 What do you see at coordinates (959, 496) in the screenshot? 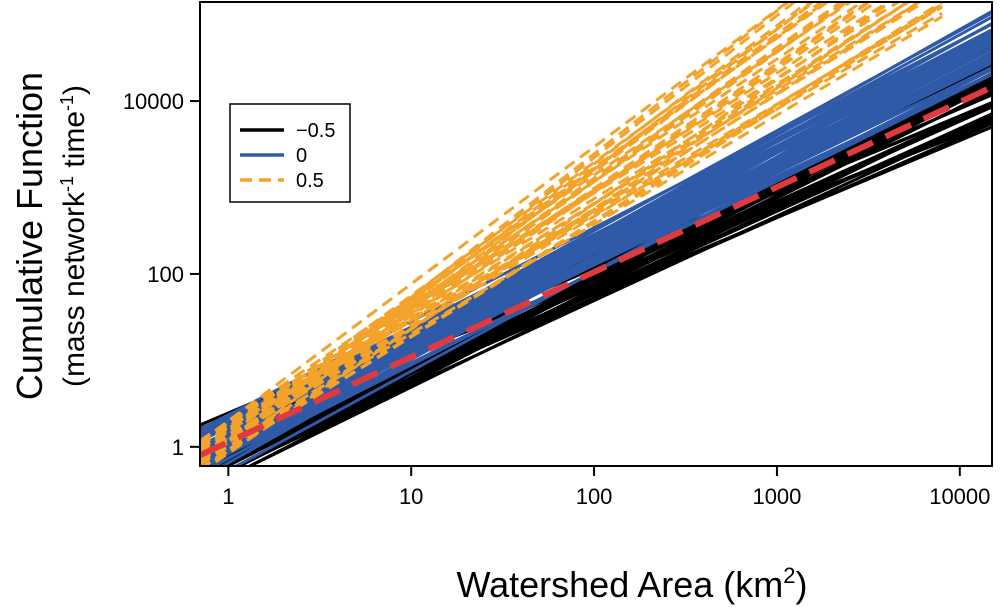
I see `x-tick-label: 10000` at bounding box center [959, 496].